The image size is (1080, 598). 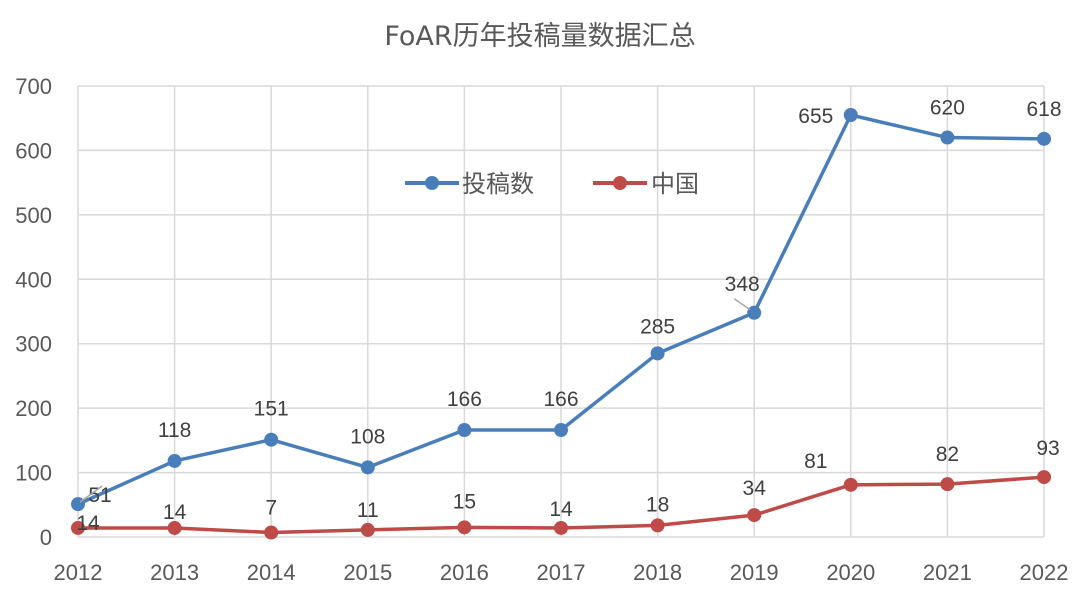 I want to click on x-tick-label: 2013, so click(x=174, y=572).